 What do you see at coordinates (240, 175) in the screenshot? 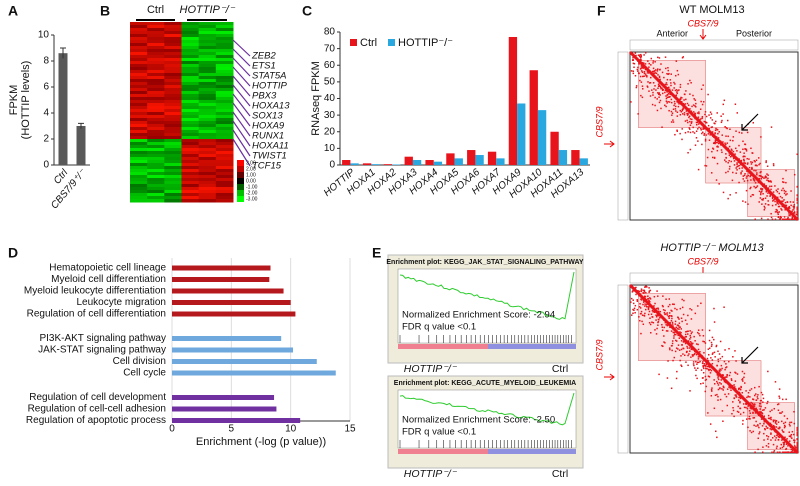
I see `color-scale-swatch` at bounding box center [240, 175].